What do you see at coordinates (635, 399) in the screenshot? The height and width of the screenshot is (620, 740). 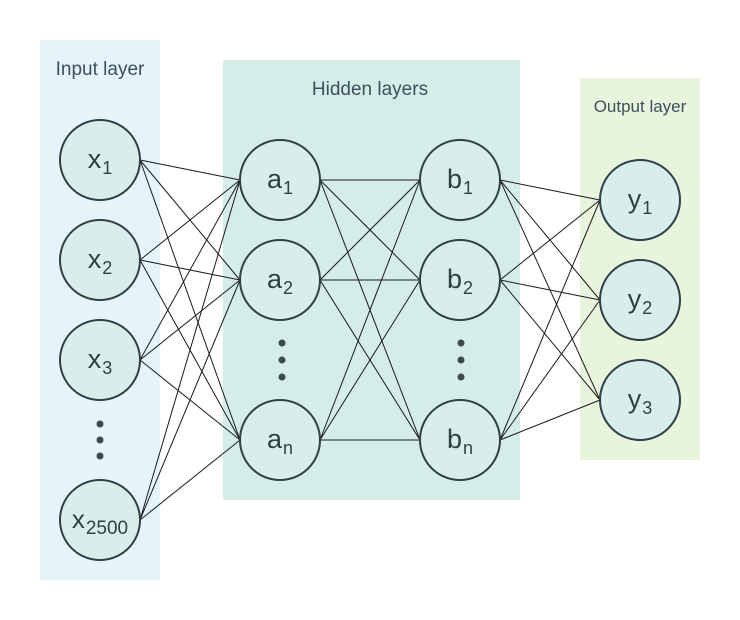 I see `node-base-y3: y` at bounding box center [635, 399].